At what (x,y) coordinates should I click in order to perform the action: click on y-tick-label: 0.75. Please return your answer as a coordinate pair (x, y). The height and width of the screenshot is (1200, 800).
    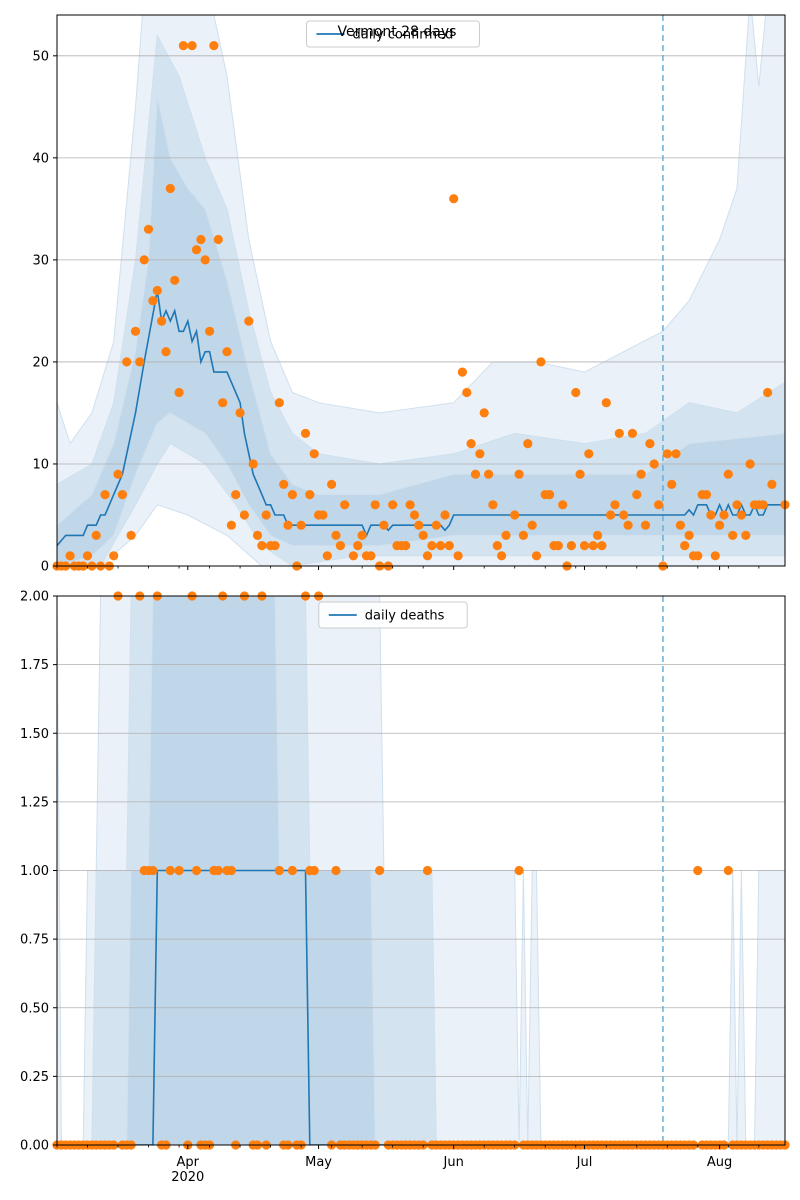
    Looking at the image, I should click on (34, 940).